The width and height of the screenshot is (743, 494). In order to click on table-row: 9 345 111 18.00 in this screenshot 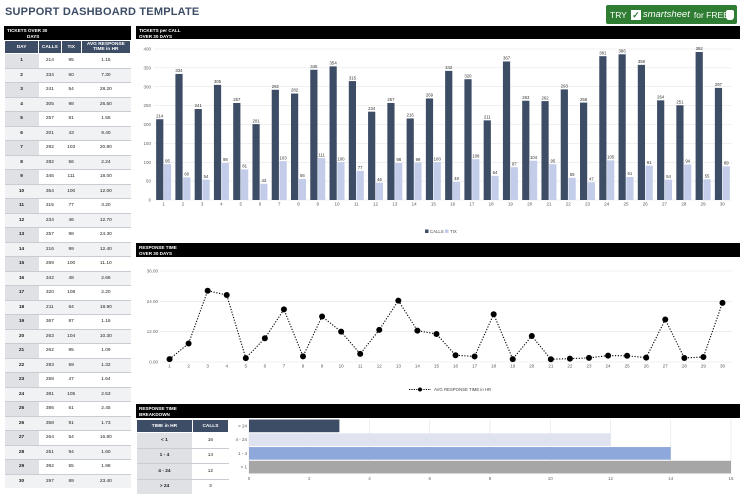, I will do `click(67, 176)`.